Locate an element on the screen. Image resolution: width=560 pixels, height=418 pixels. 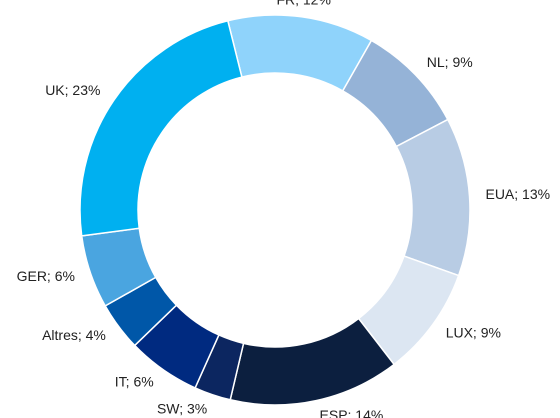
data-label: EUA; 13% is located at coordinates (517, 194).